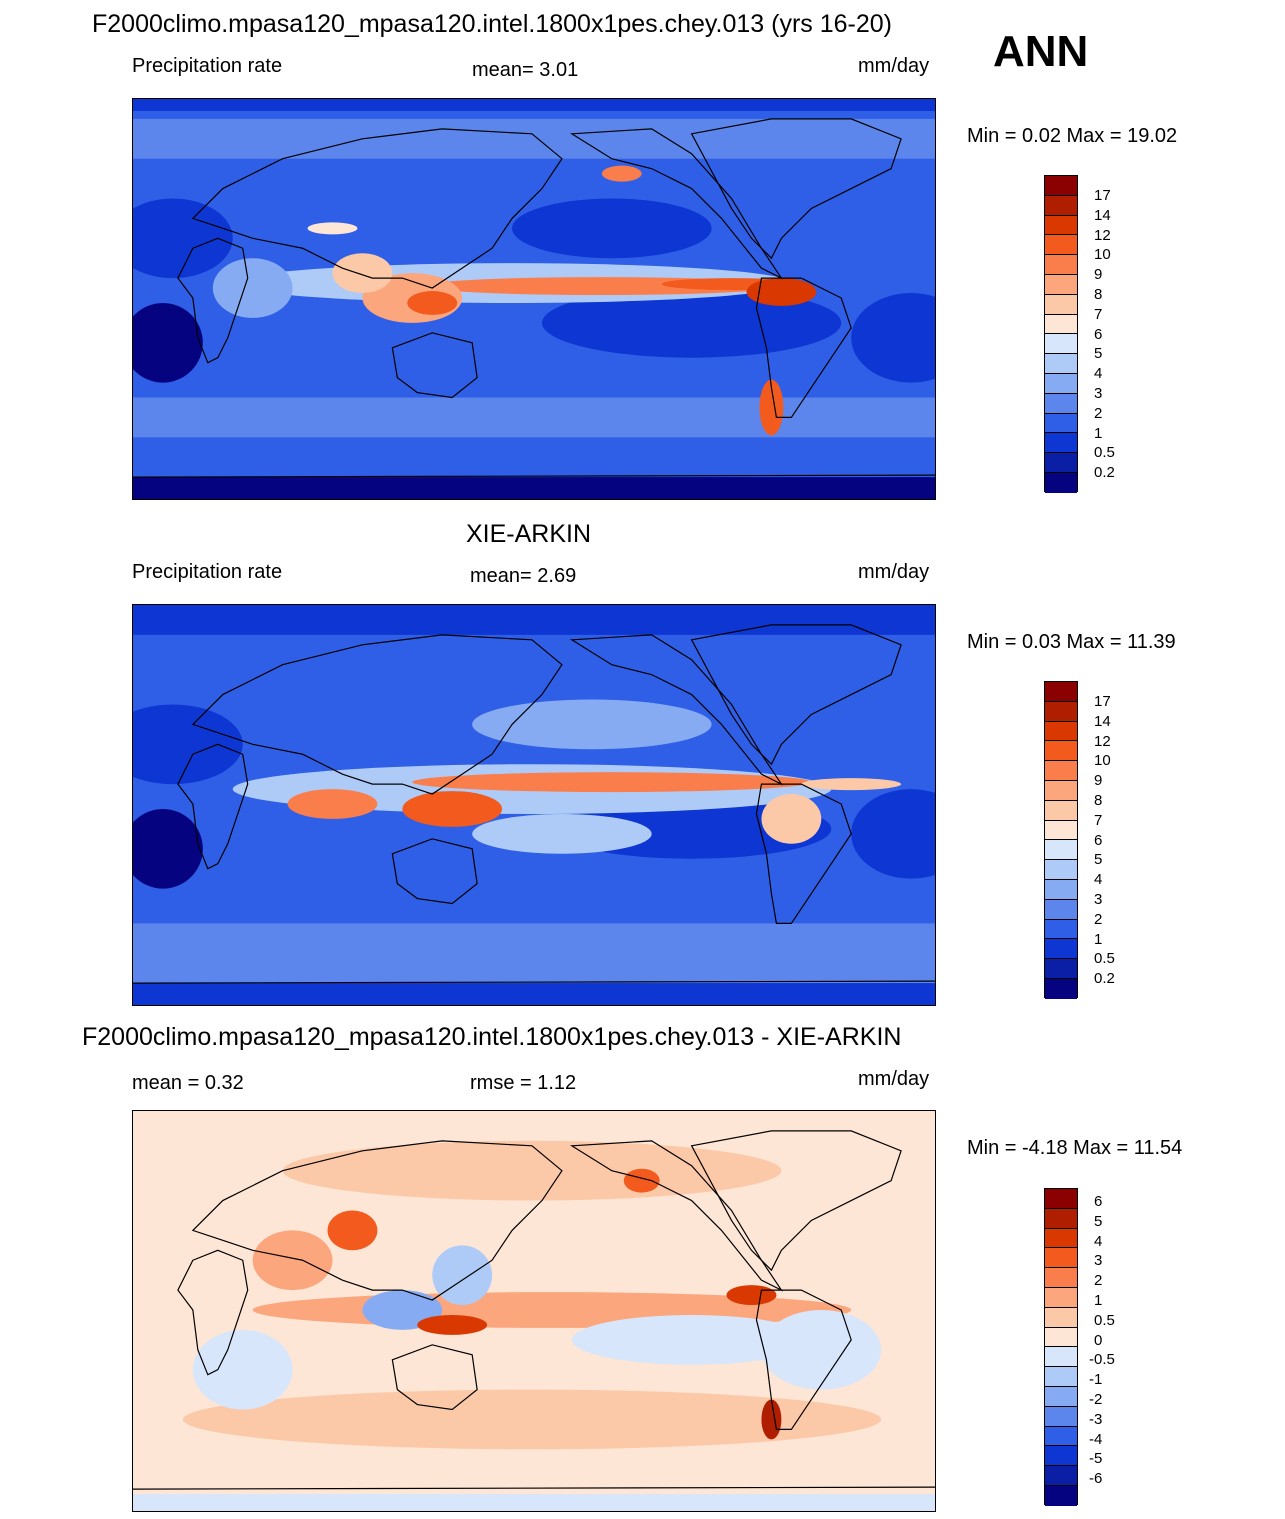 This screenshot has width=1285, height=1519. I want to click on panel-ref-units-label: mm/day, so click(894, 572).